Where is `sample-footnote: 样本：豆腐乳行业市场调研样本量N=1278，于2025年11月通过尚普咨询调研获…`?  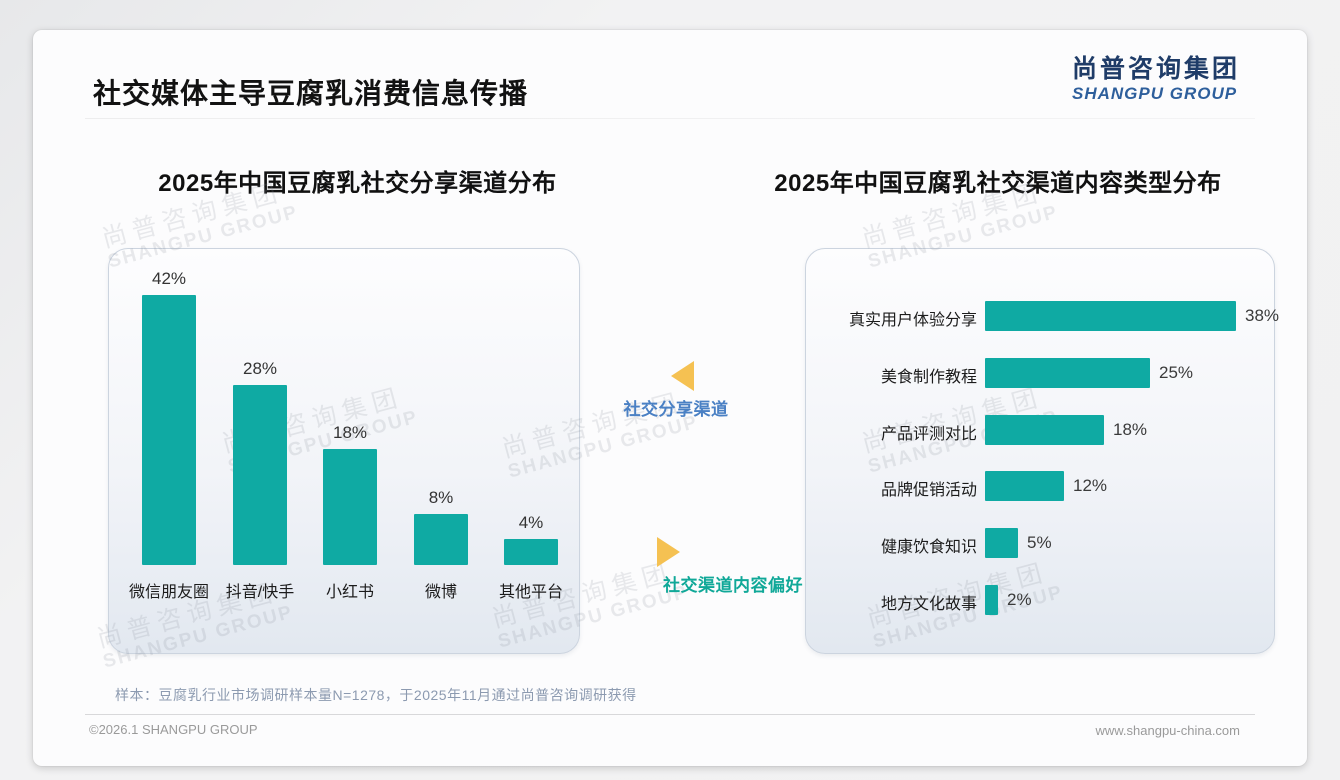 sample-footnote: 样本：豆腐乳行业市场调研样本量N=1278，于2025年11月通过尚普咨询调研获… is located at coordinates (376, 695).